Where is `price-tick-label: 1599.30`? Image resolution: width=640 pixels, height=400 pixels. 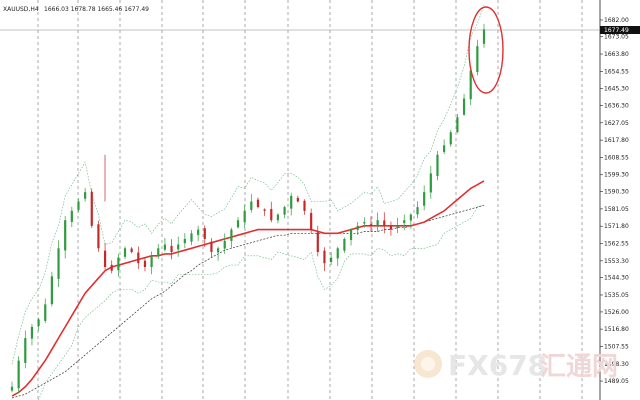
price-tick-label: 1599.30 is located at coordinates (616, 175).